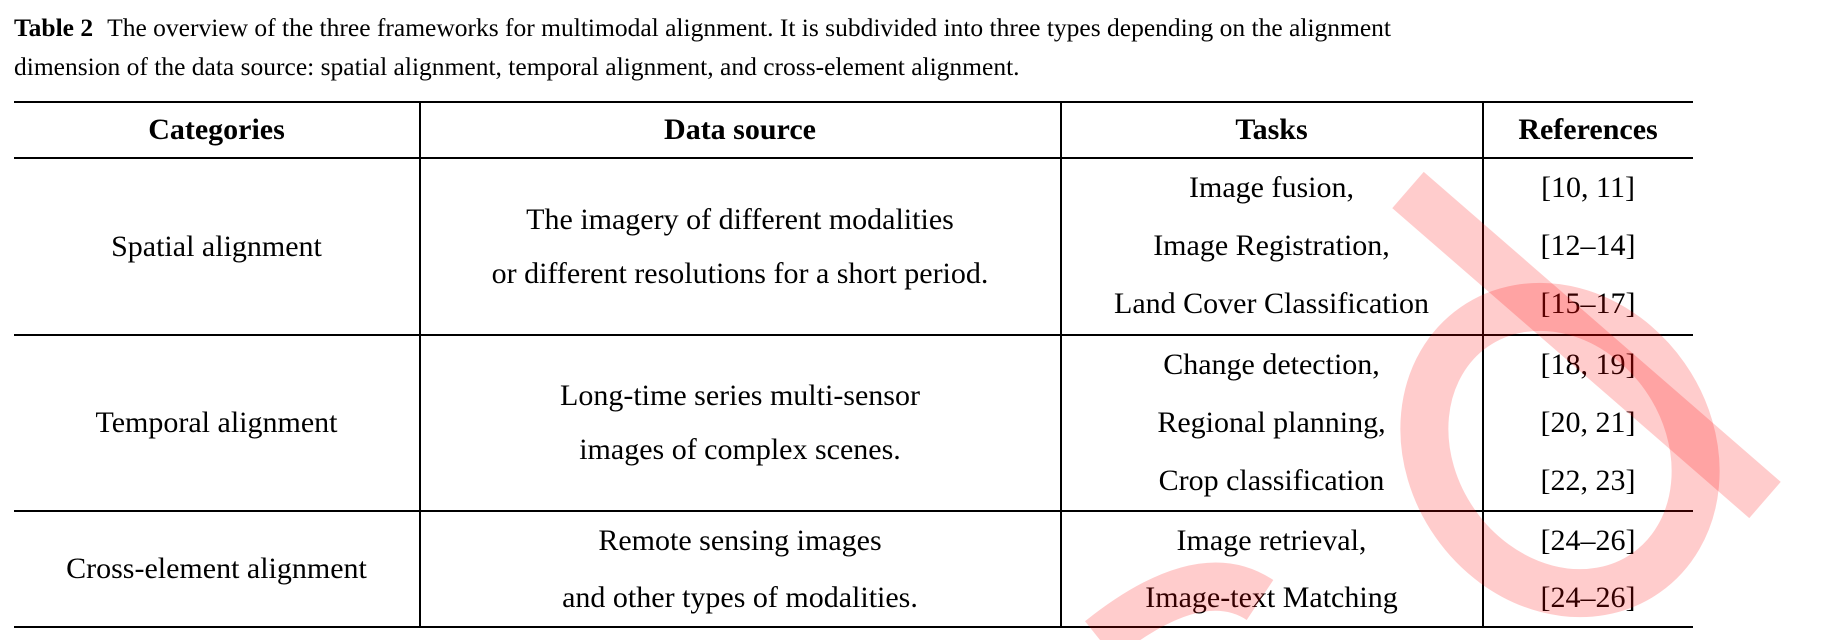 Image resolution: width=1837 pixels, height=640 pixels. Describe the element at coordinates (1271, 187) in the screenshot. I see `task-cell: Image fusion,` at that location.